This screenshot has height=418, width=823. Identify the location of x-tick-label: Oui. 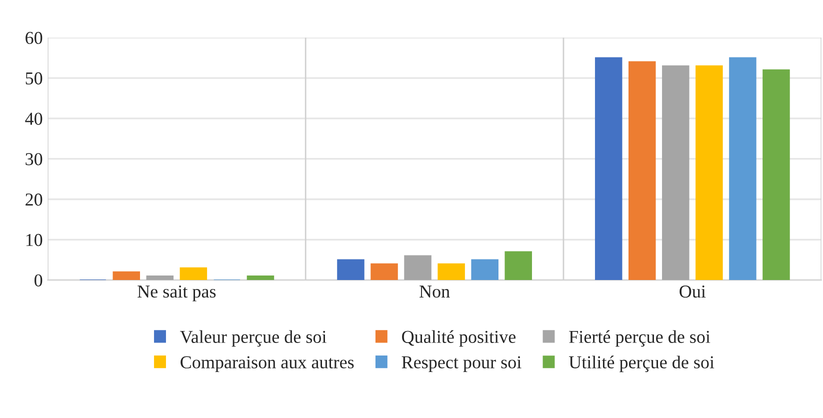
(693, 291).